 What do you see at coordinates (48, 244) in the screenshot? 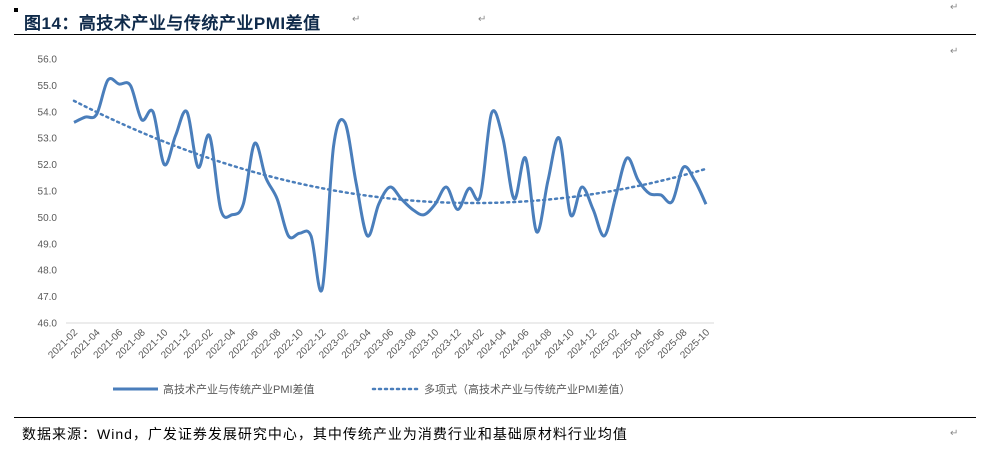
I see `y-tick-label: 49.0` at bounding box center [48, 244].